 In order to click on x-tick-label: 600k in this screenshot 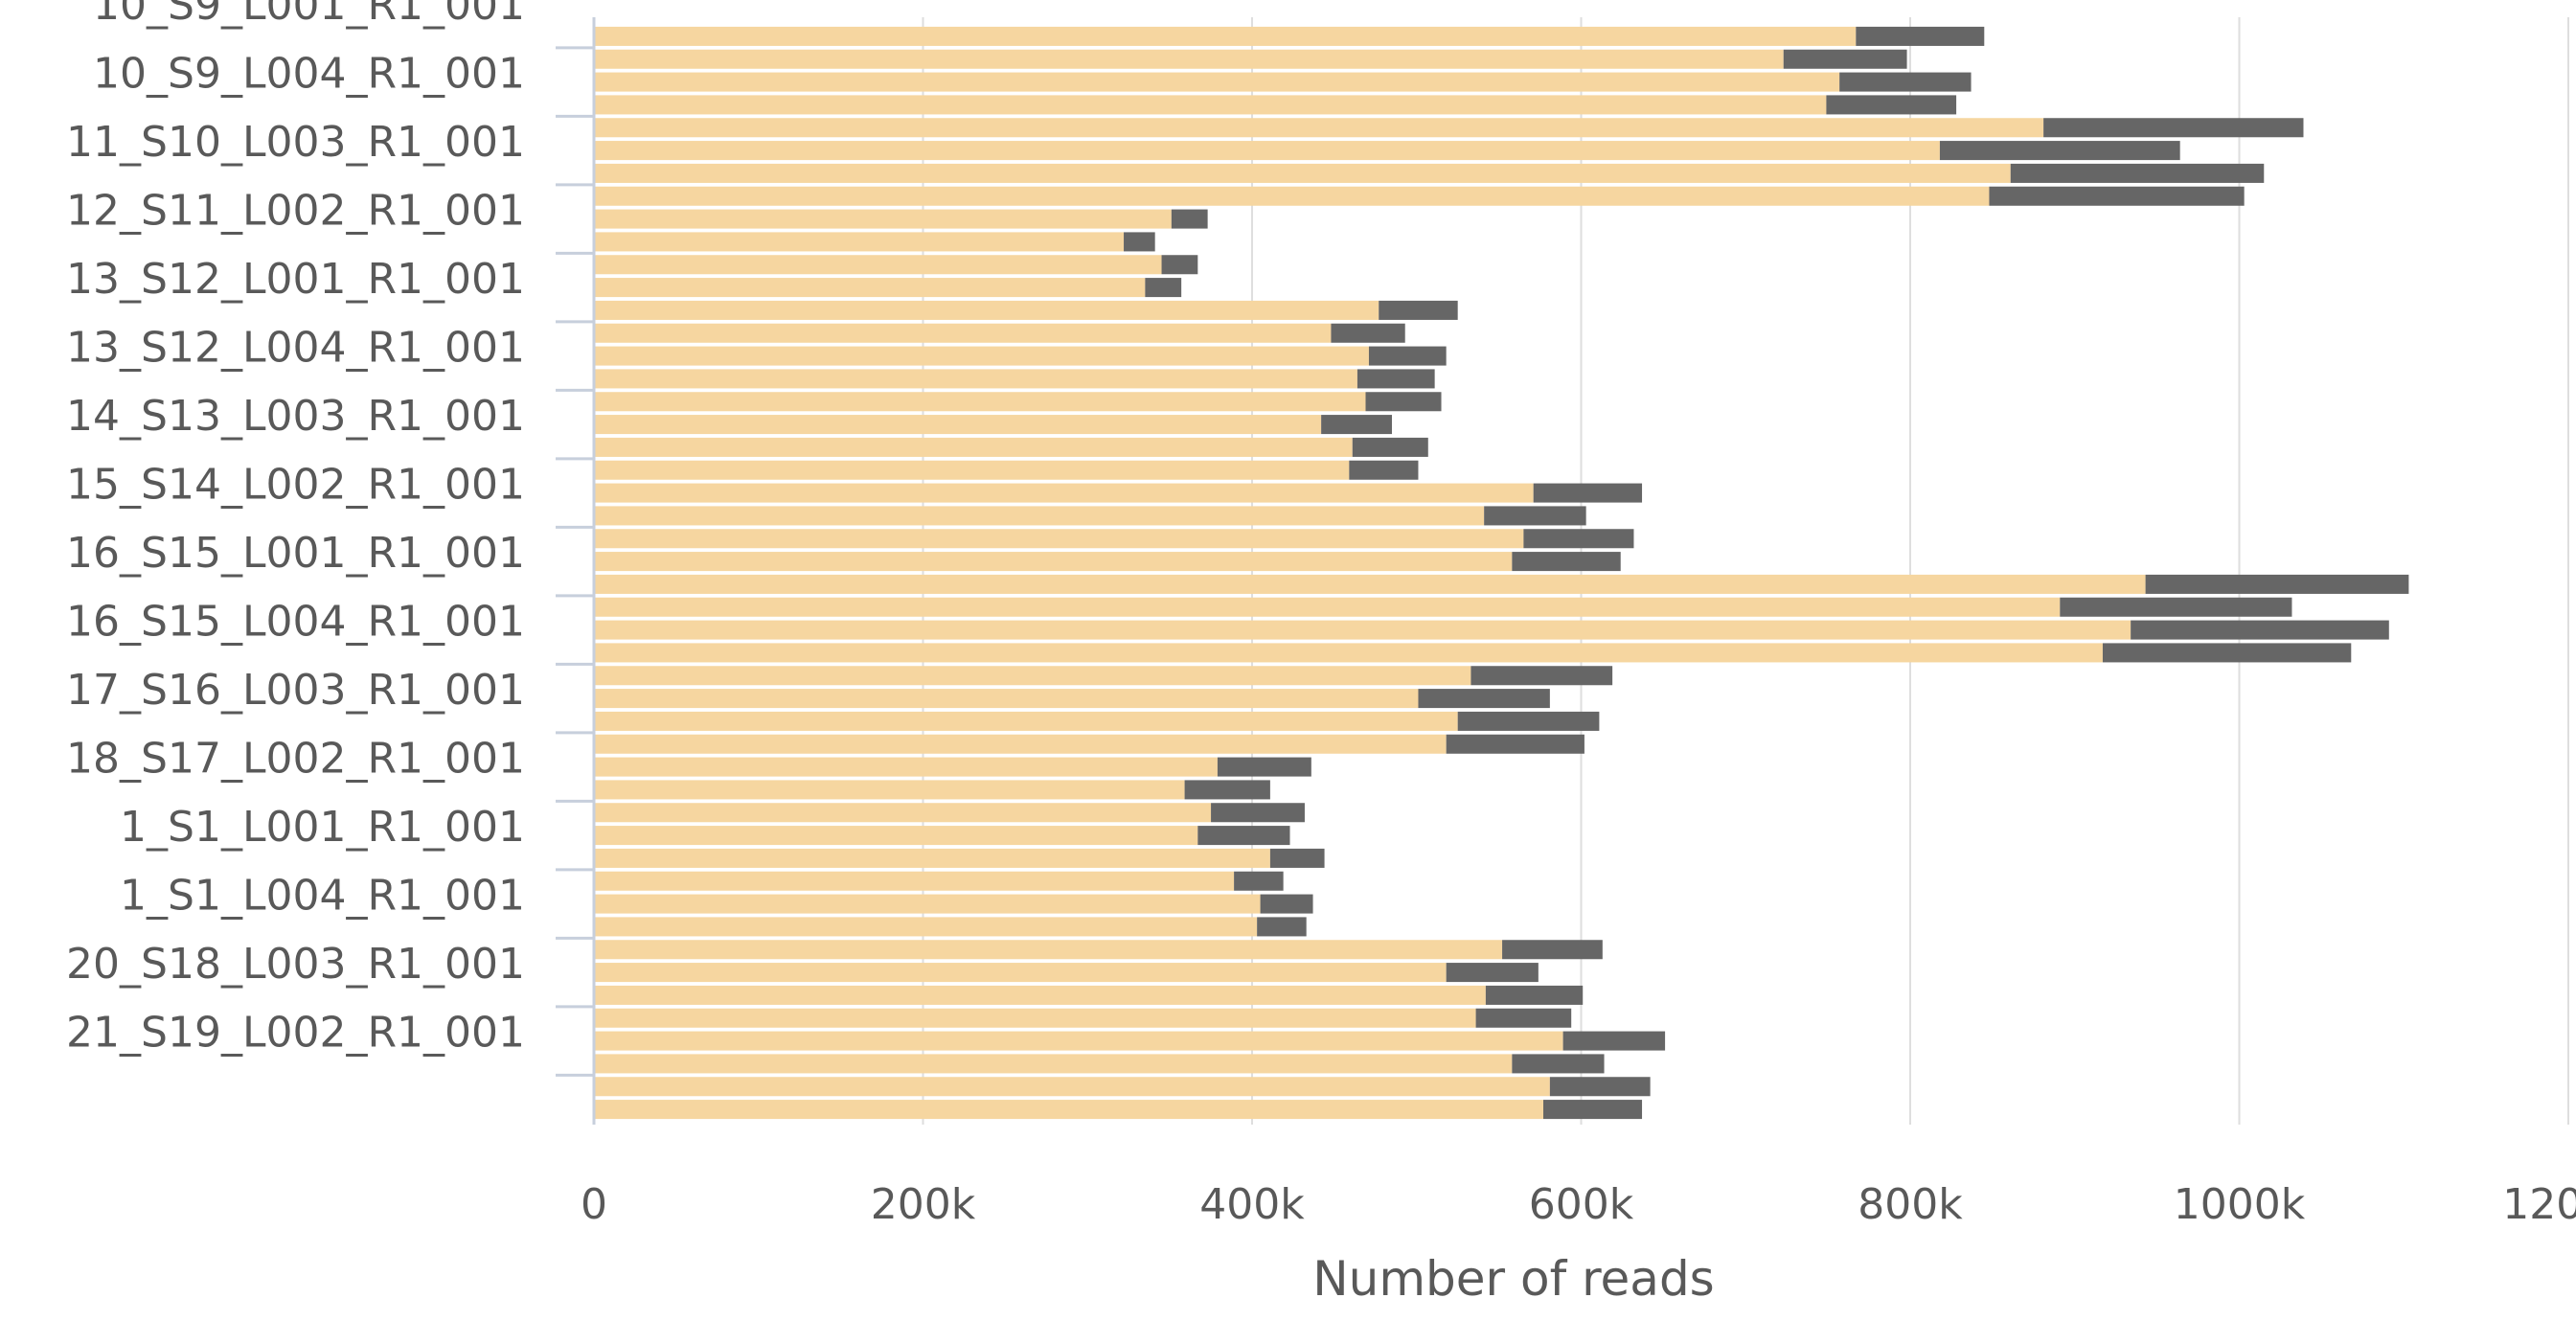, I will do `click(1581, 1204)`.